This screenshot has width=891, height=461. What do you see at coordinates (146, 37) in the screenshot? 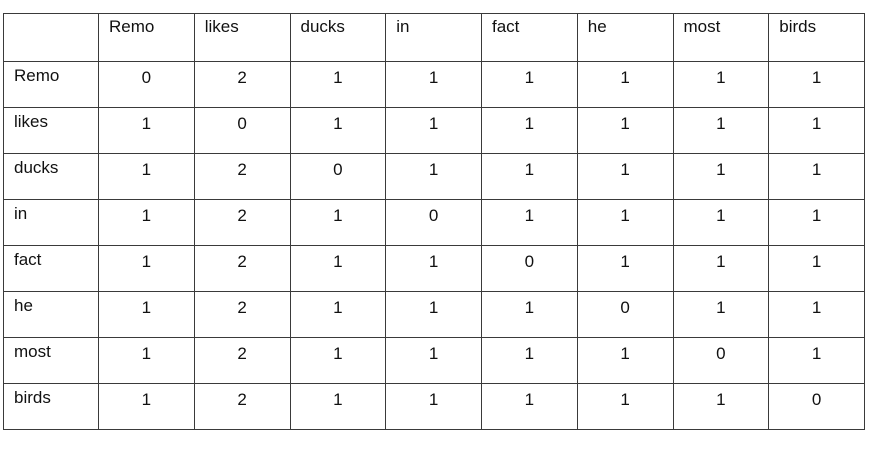
I see `column-header: Remo` at bounding box center [146, 37].